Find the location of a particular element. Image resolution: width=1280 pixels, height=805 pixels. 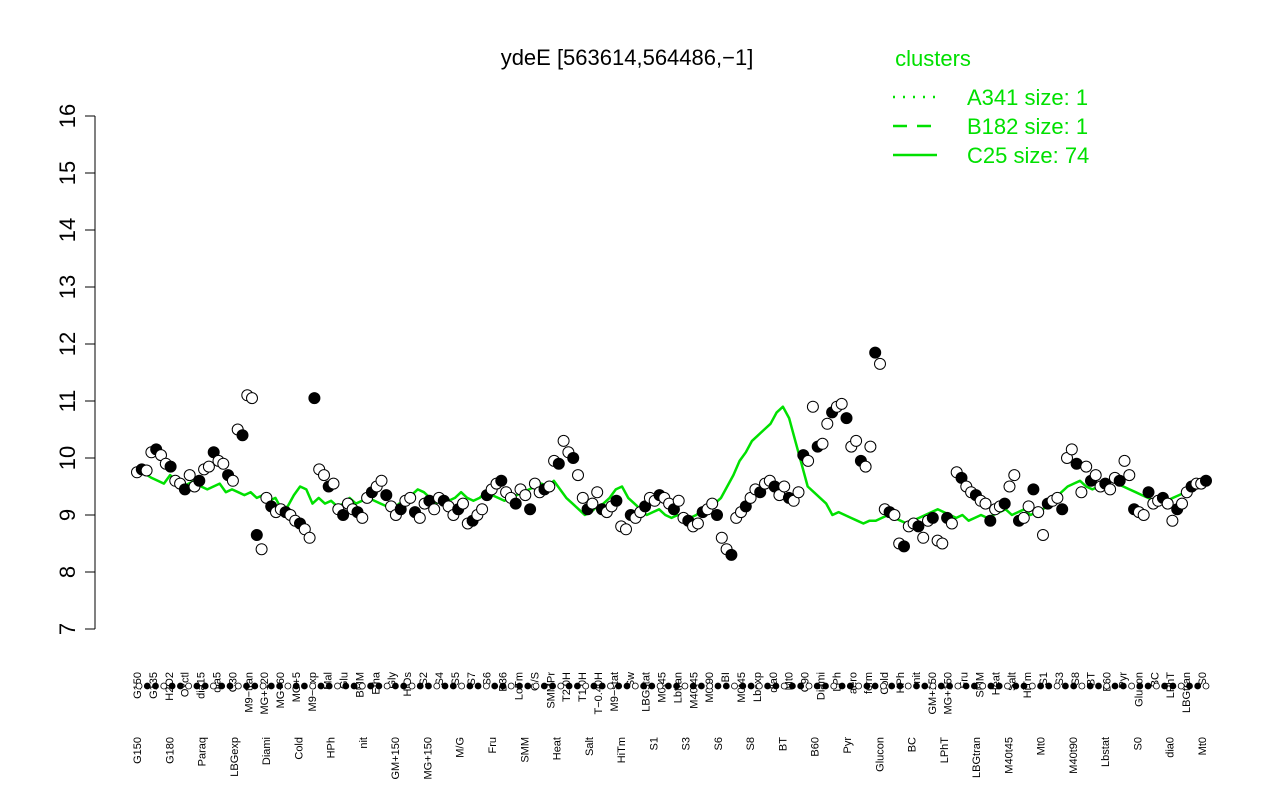

x-tick-label-top: S8 is located at coordinates (1076, 678).